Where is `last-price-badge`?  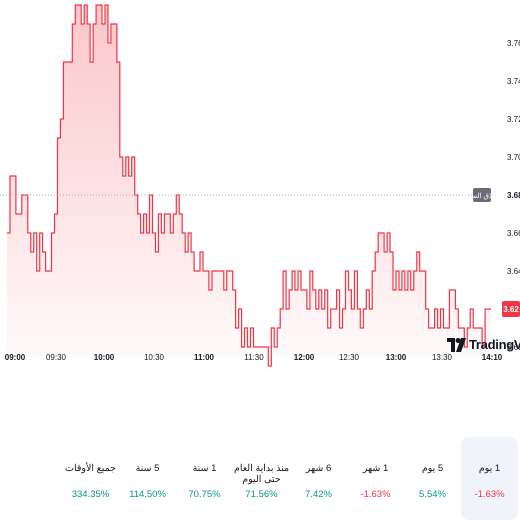 last-price-badge is located at coordinates (511, 309).